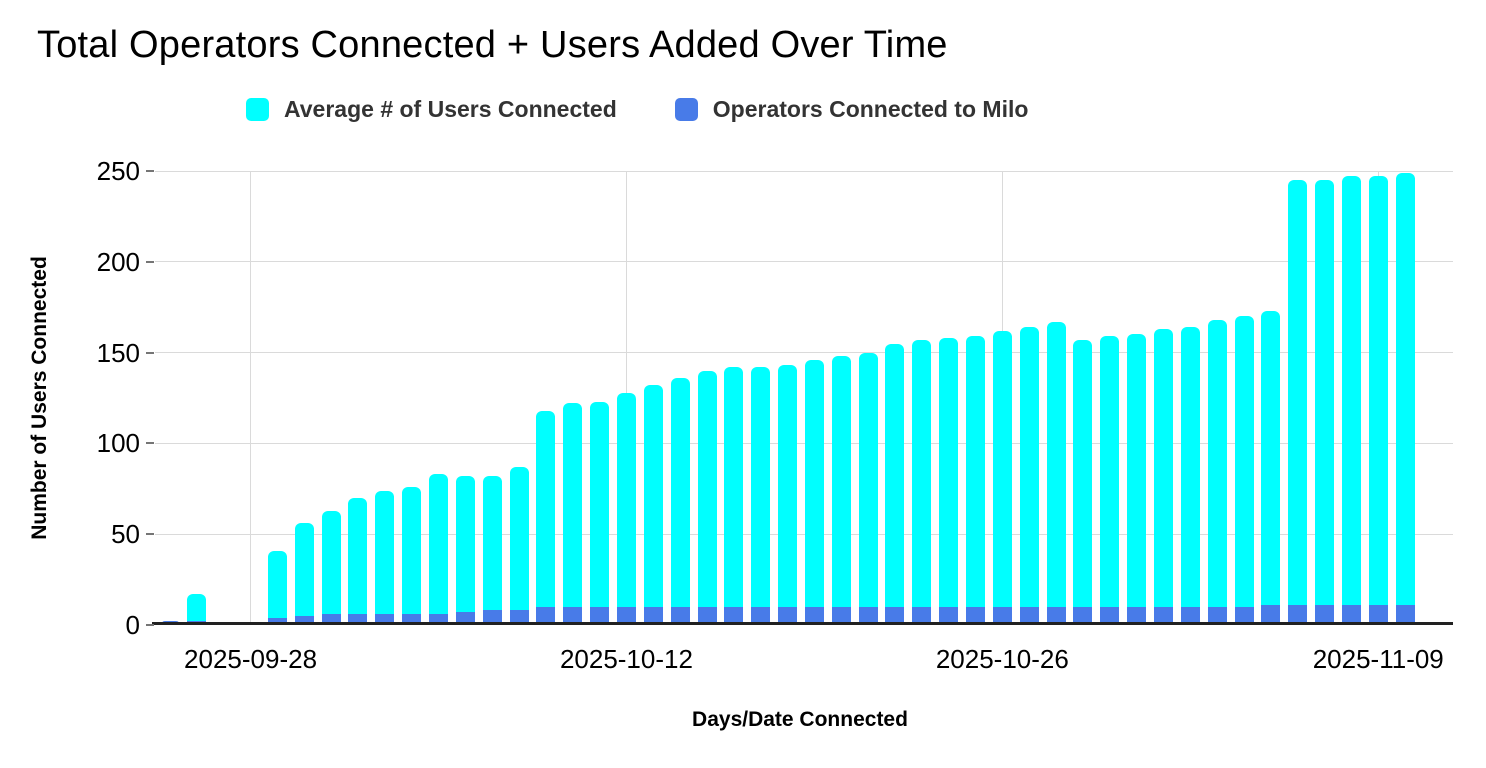 The height and width of the screenshot is (768, 1486). I want to click on users-series-swatch, so click(257, 109).